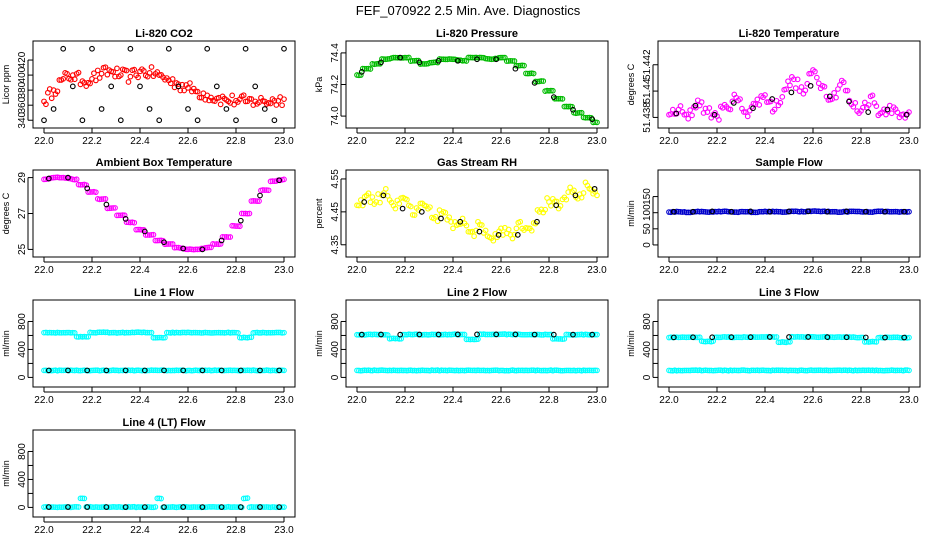 Image resolution: width=936 pixels, height=540 pixels. I want to click on y-axis-label-line4: ml/min, so click(6, 473).